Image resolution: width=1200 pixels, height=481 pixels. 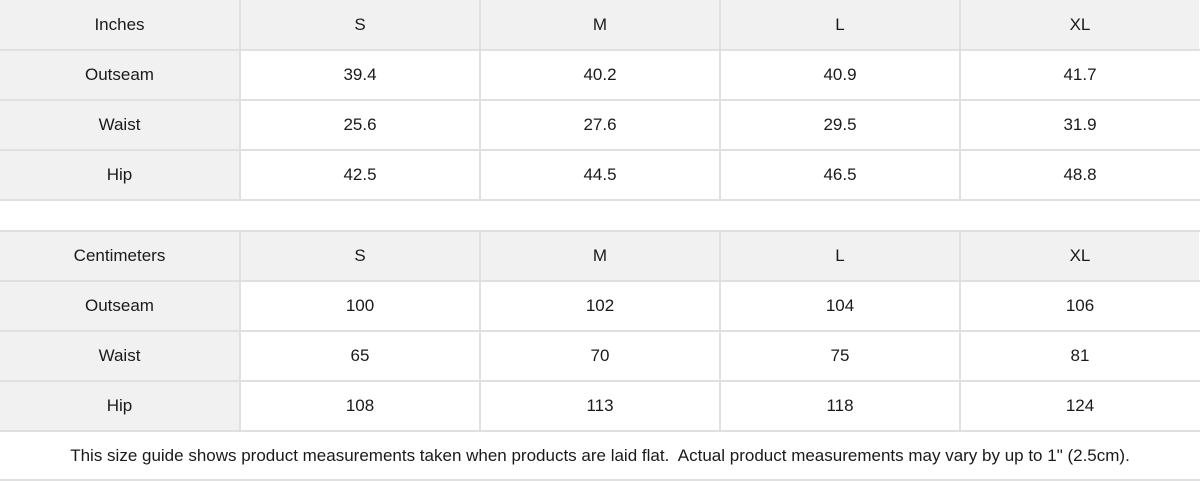 What do you see at coordinates (360, 356) in the screenshot?
I see `value-cell: 65` at bounding box center [360, 356].